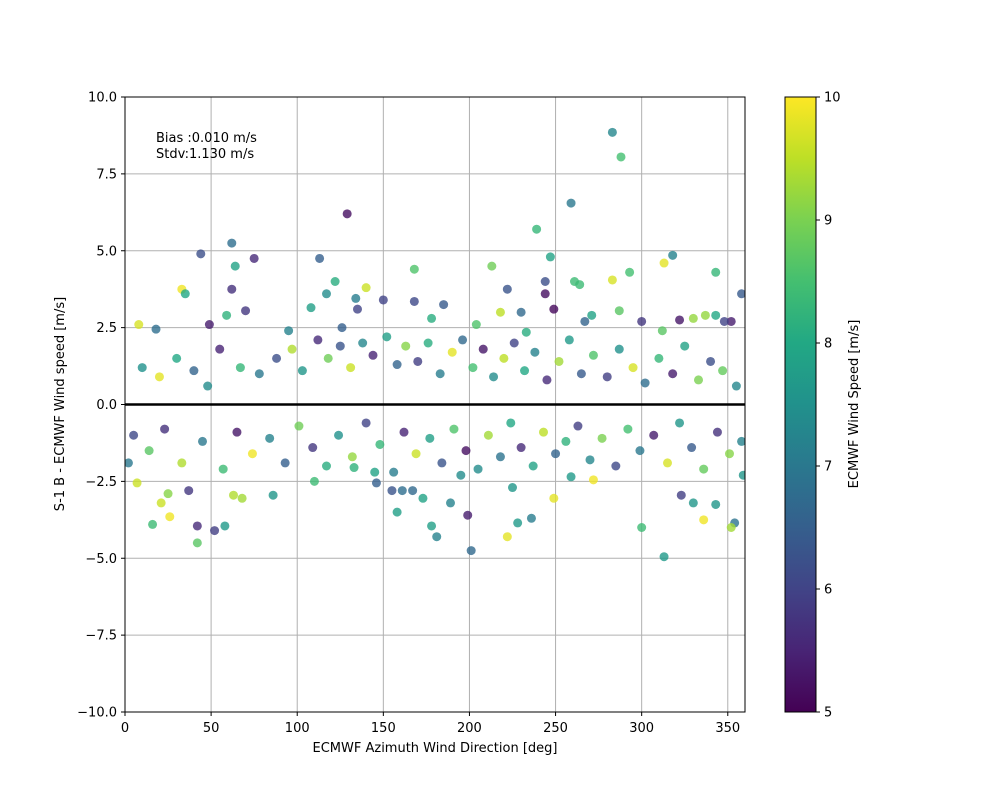  I want to click on y-tick-label: 7.5, so click(106, 174).